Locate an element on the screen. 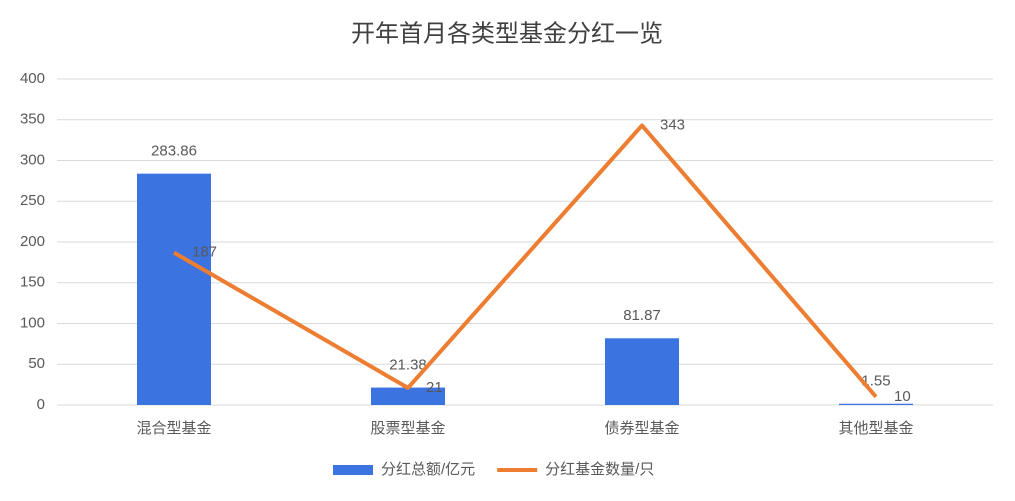 The image size is (1015, 501). bar-value-label: 283.86 is located at coordinates (174, 151).